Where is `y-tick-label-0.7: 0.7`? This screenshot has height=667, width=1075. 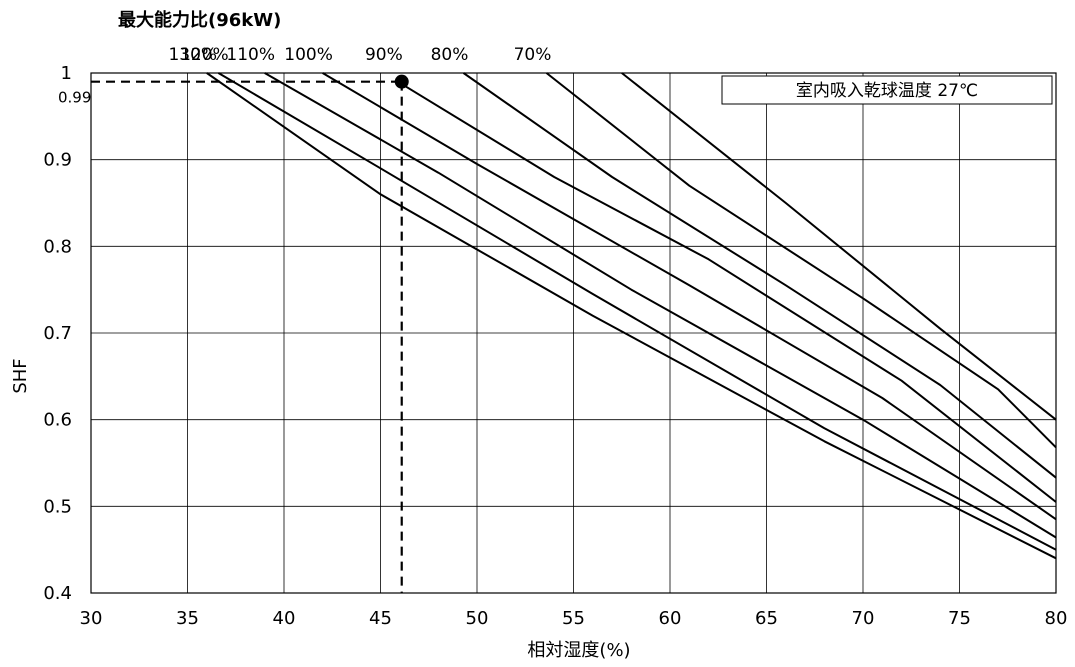 y-tick-label-0.7: 0.7 is located at coordinates (57, 333).